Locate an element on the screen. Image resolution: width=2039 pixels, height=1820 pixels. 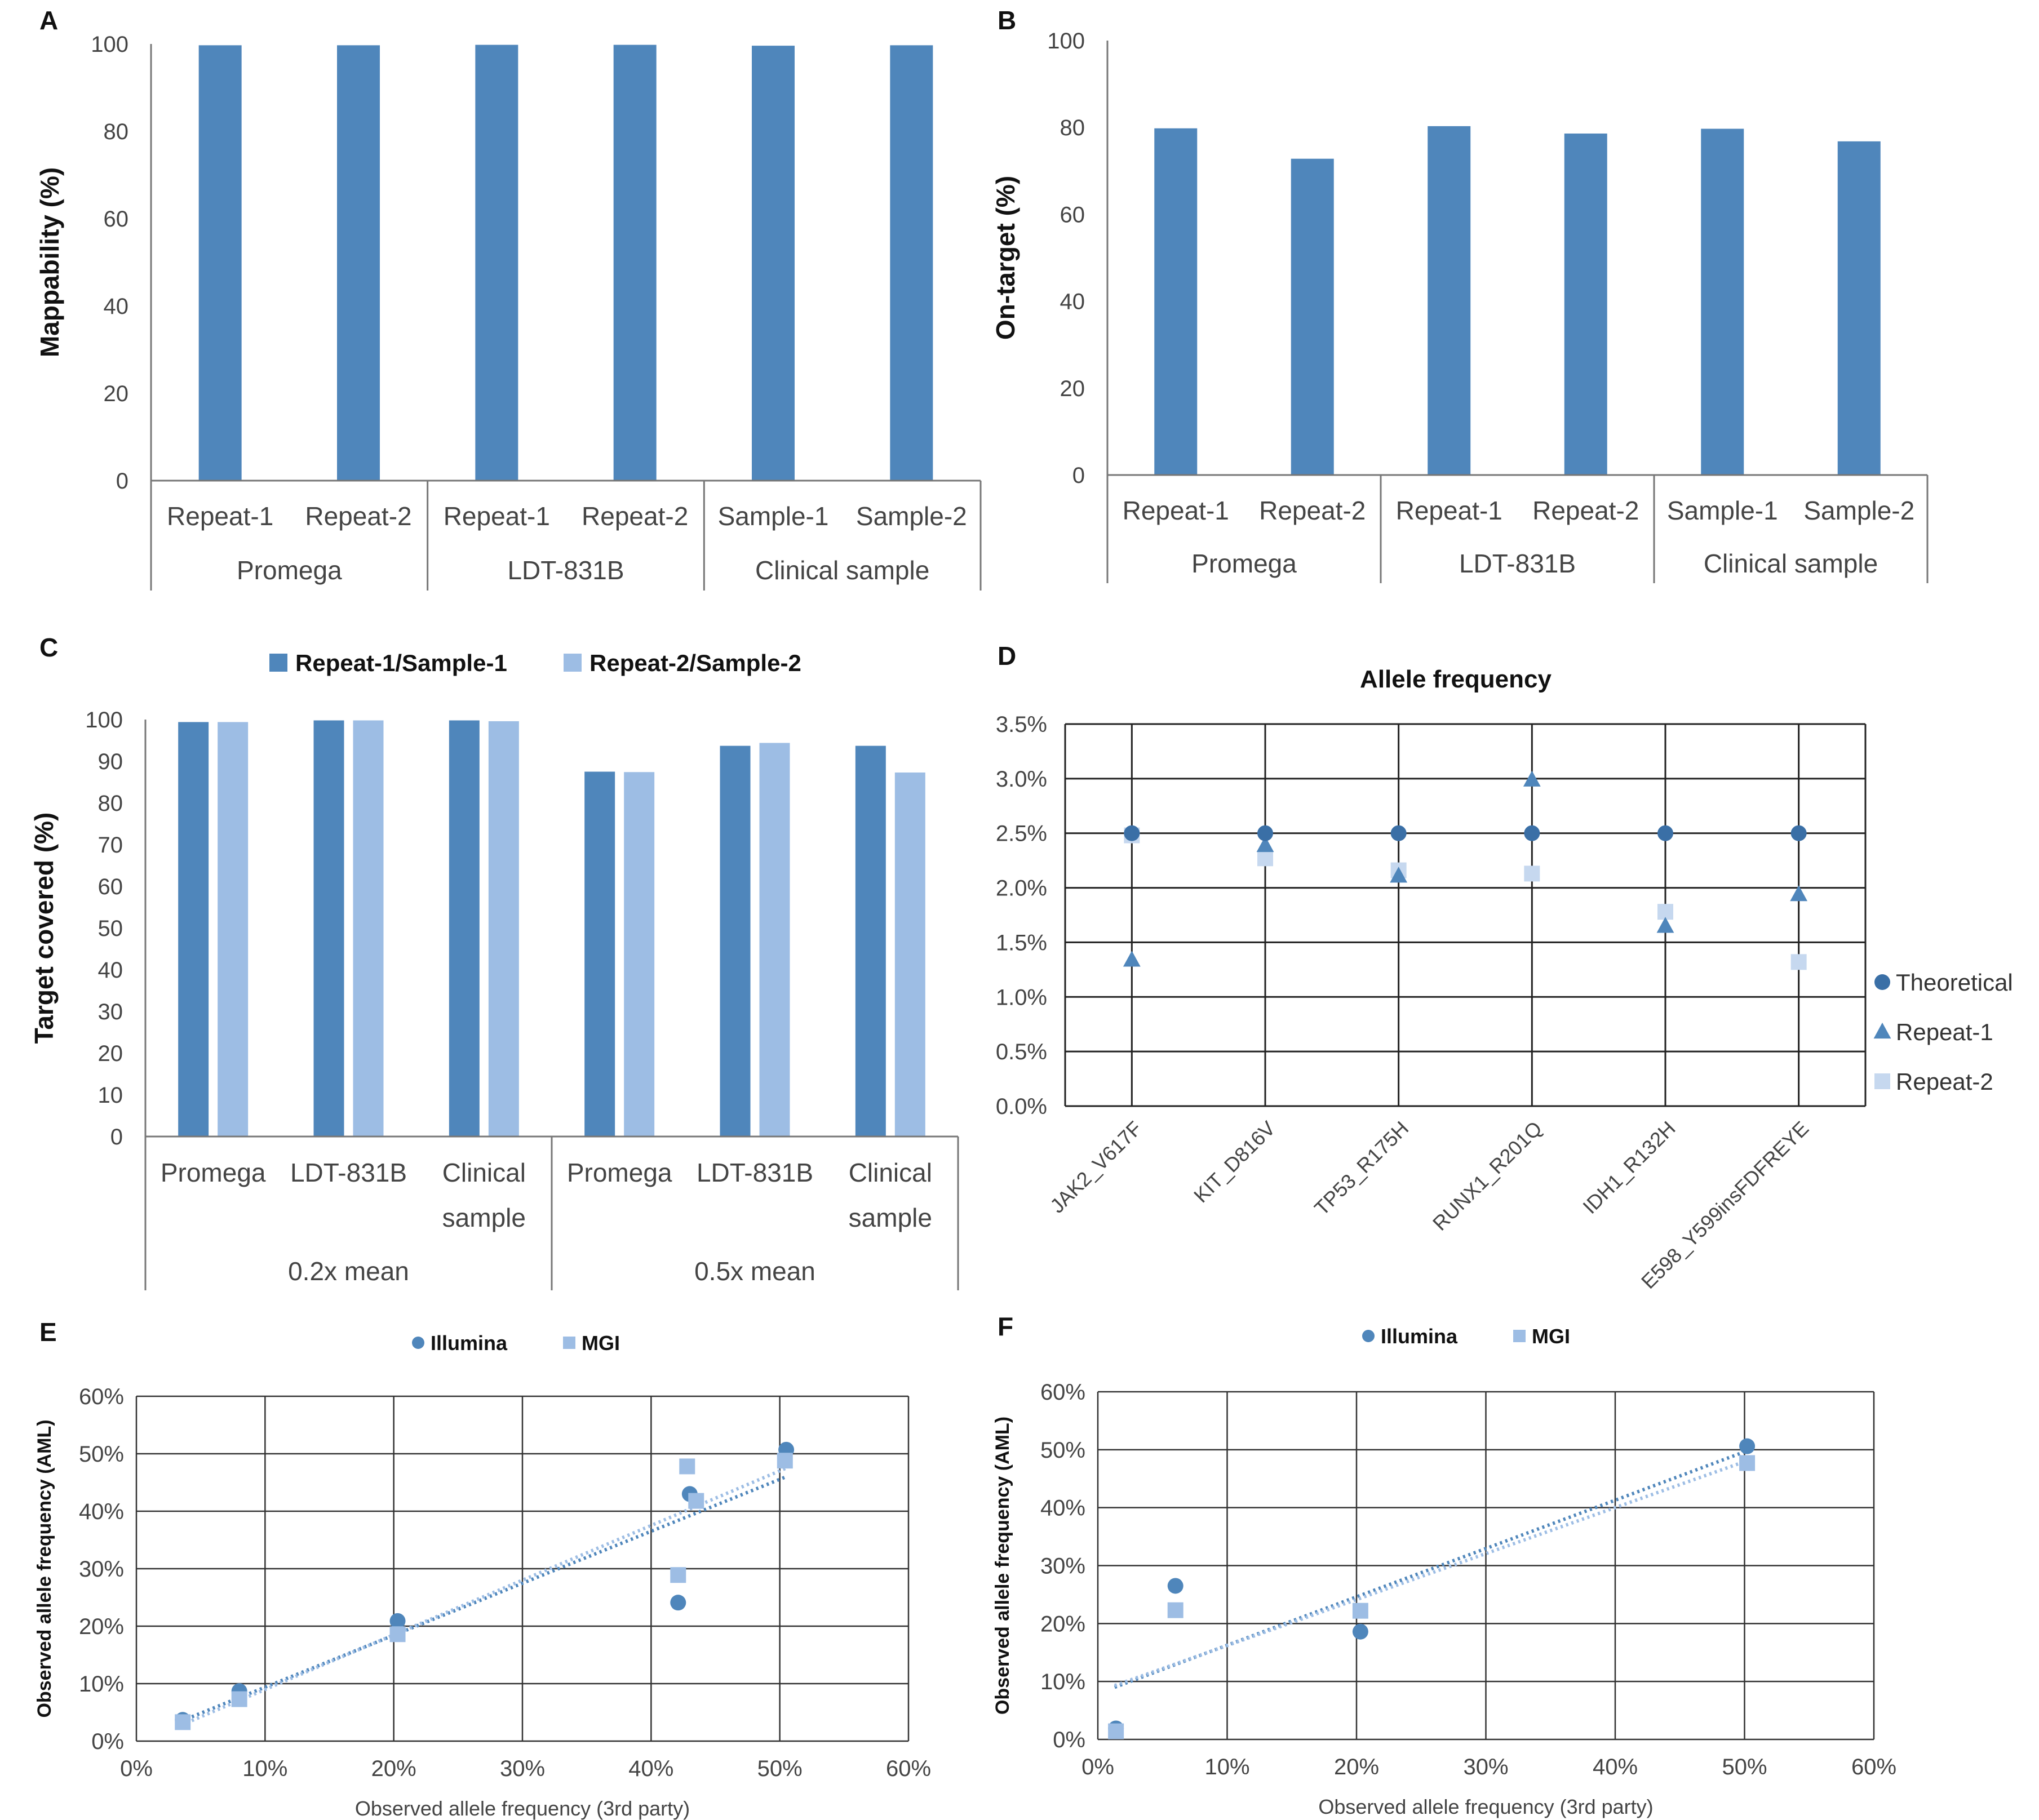
group-label: 0.5x mean is located at coordinates (754, 1271).